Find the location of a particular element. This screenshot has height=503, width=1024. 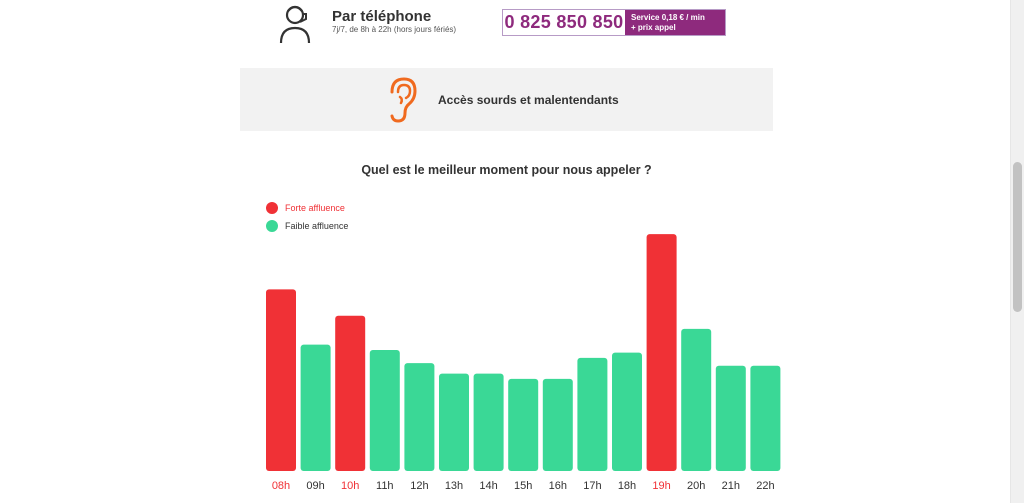

accessibility-label: Accès sourds et malentendants is located at coordinates (528, 100).